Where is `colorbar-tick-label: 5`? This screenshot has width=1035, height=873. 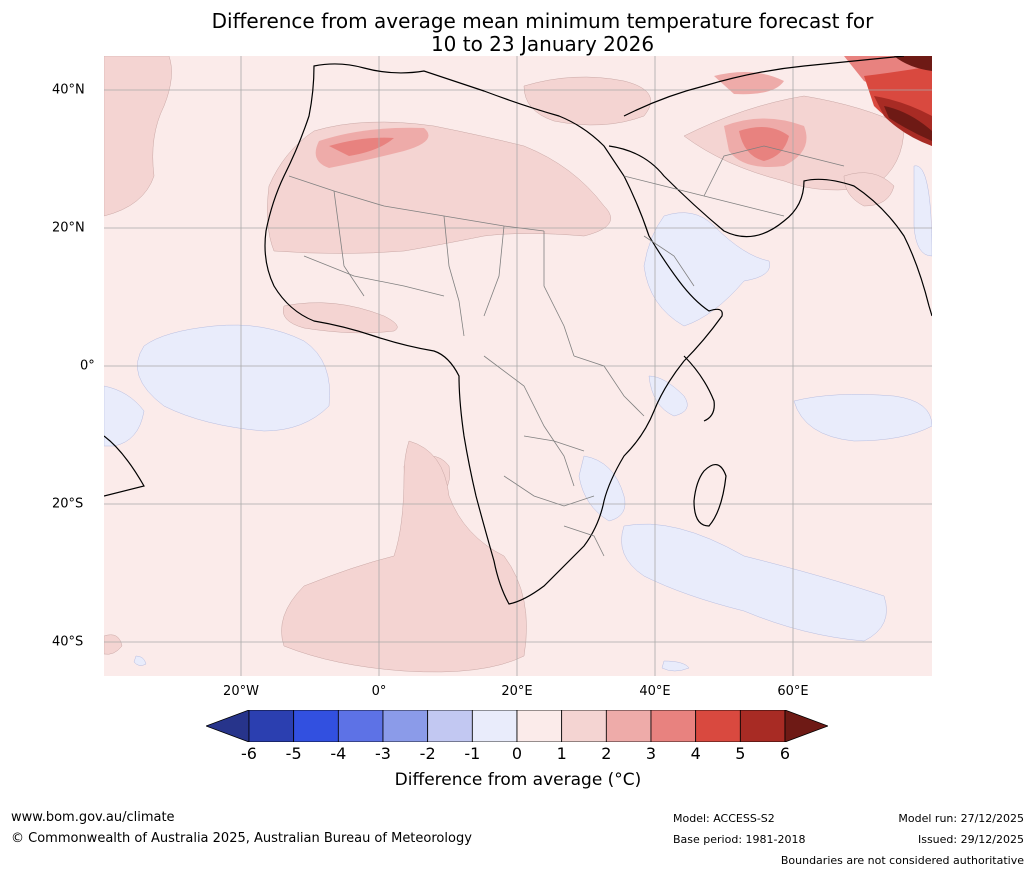
colorbar-tick-label: 5 is located at coordinates (740, 753).